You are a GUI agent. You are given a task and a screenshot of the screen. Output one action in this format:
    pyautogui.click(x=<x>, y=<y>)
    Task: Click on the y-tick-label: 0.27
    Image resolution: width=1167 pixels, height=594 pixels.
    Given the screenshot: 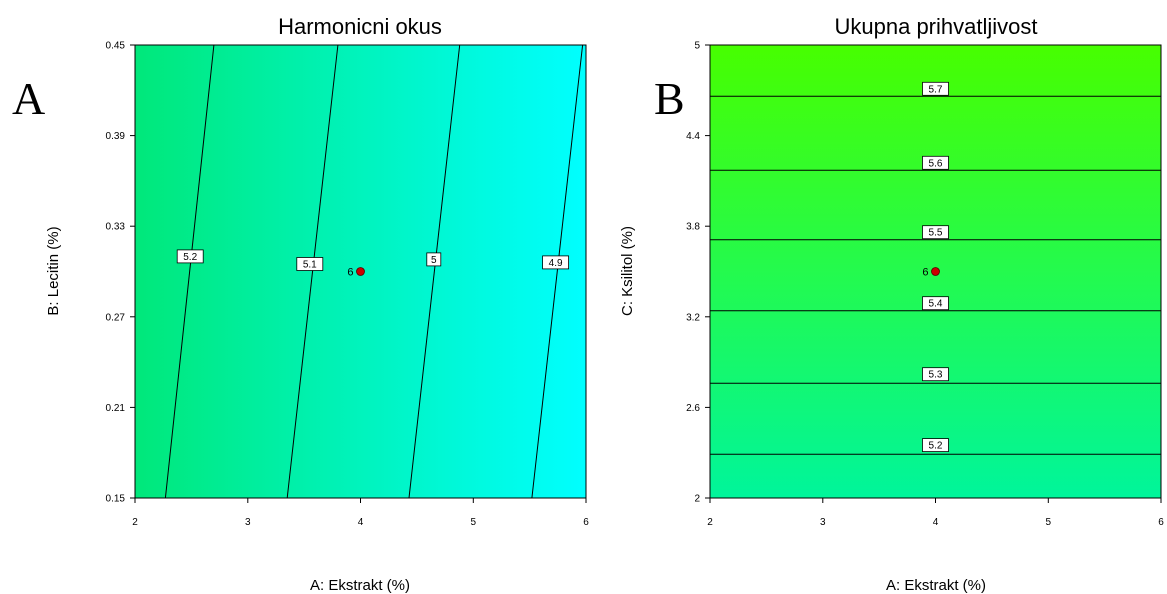 What is the action you would take?
    pyautogui.click(x=116, y=317)
    